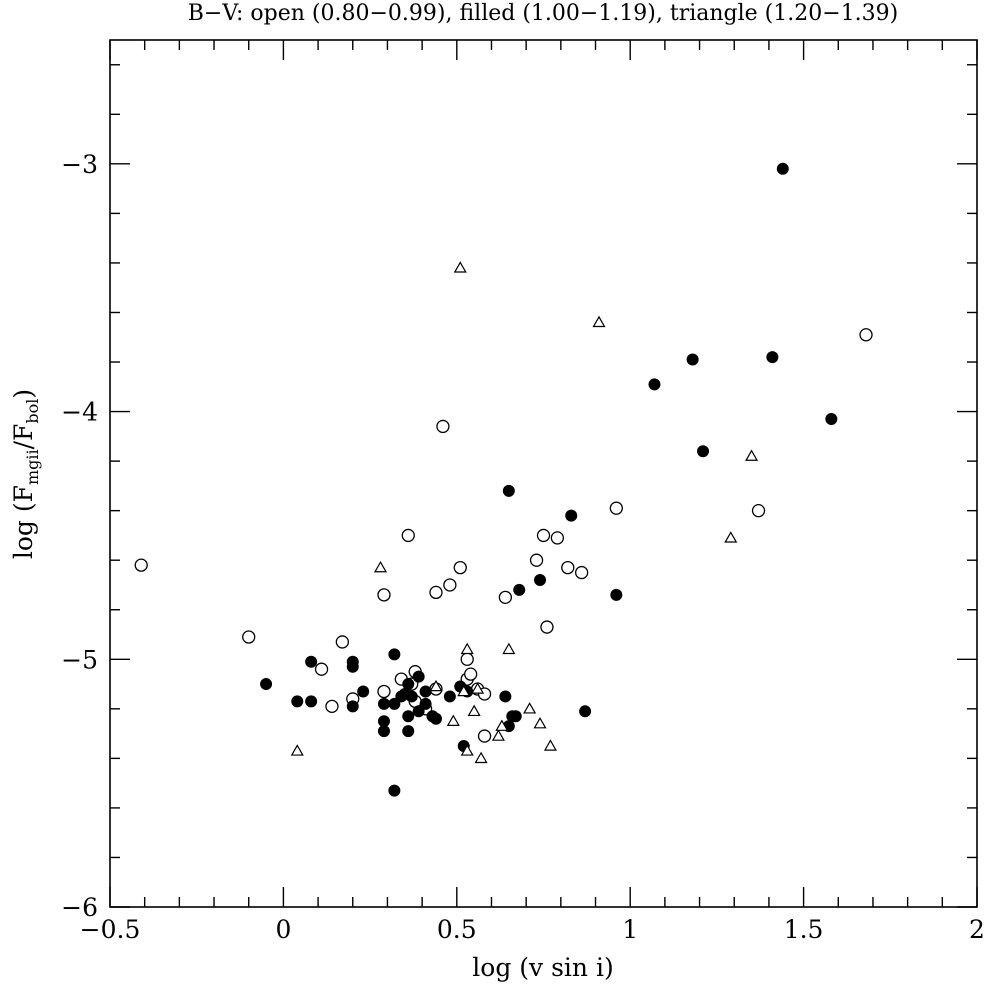 The height and width of the screenshot is (986, 985). Describe the element at coordinates (110, 929) in the screenshot. I see `x-tick-label: −0.5` at that location.